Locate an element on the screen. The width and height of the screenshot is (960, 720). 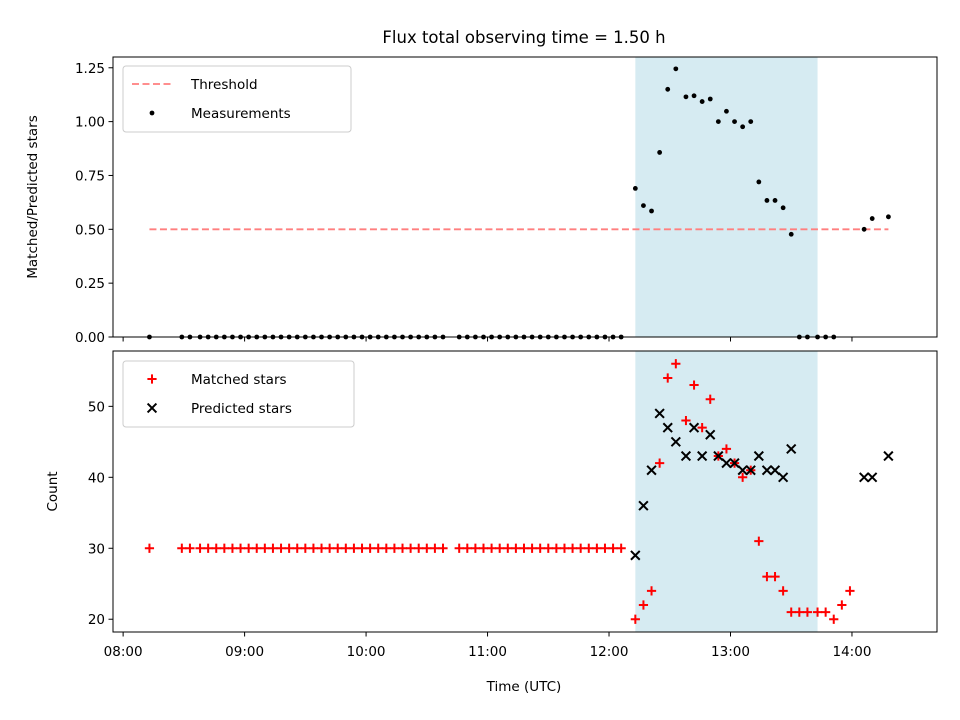
bottom-panel-span is located at coordinates (726, 491).